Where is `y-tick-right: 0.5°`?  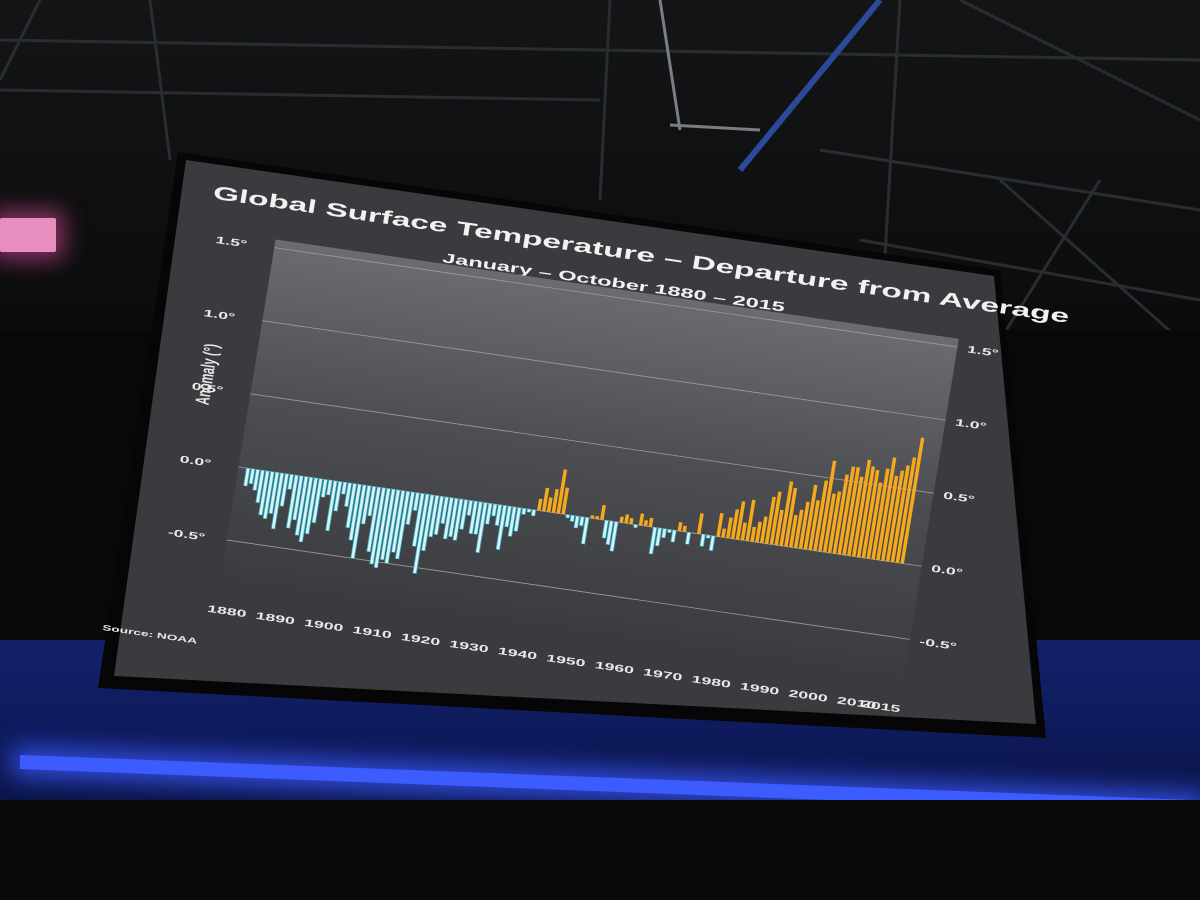
y-tick-right: 0.5° is located at coordinates (959, 498).